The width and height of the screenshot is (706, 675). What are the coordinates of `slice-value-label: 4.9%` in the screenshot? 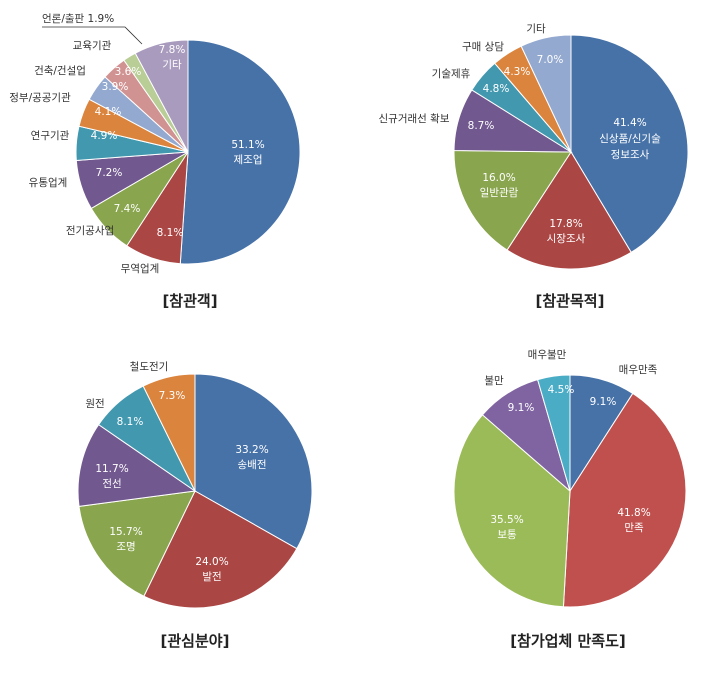 It's located at (104, 136).